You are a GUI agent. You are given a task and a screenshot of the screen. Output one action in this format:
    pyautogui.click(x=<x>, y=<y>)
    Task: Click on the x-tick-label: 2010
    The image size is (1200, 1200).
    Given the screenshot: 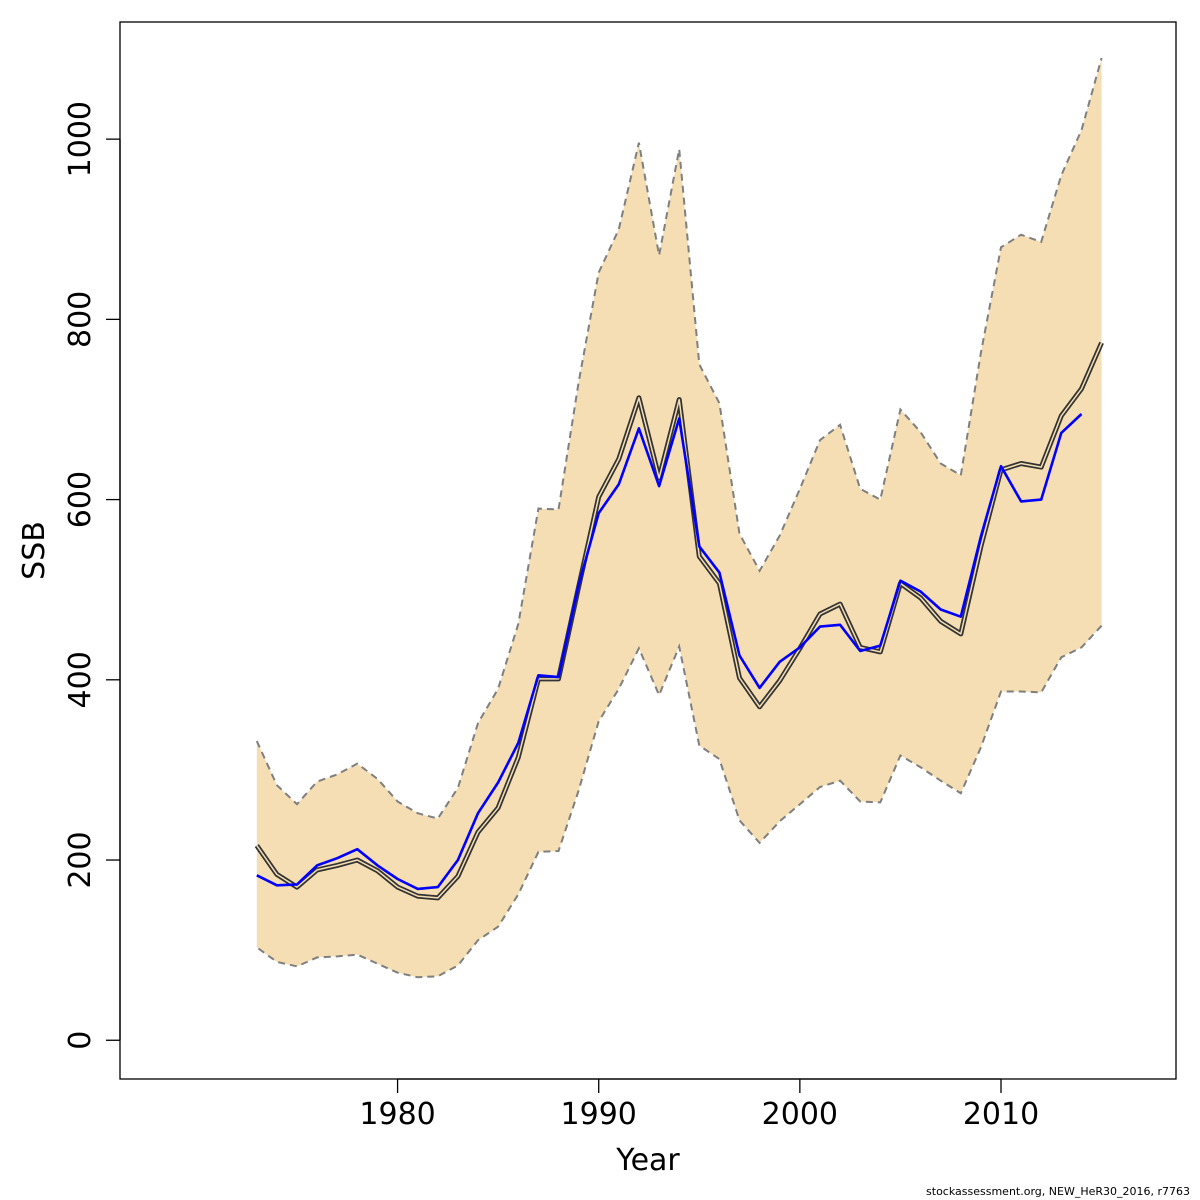 What is the action you would take?
    pyautogui.click(x=1001, y=1114)
    